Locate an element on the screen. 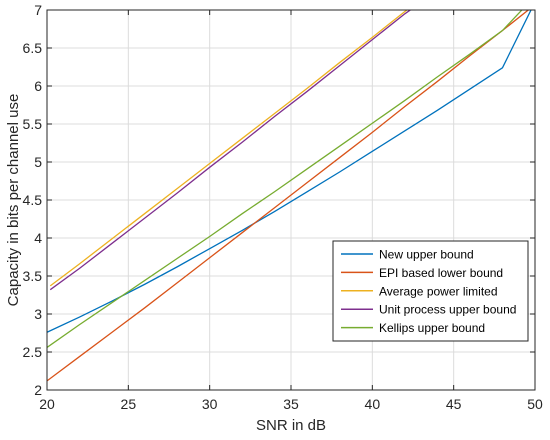 This screenshot has width=550, height=440. legend-label-3: Average power limited is located at coordinates (438, 291).